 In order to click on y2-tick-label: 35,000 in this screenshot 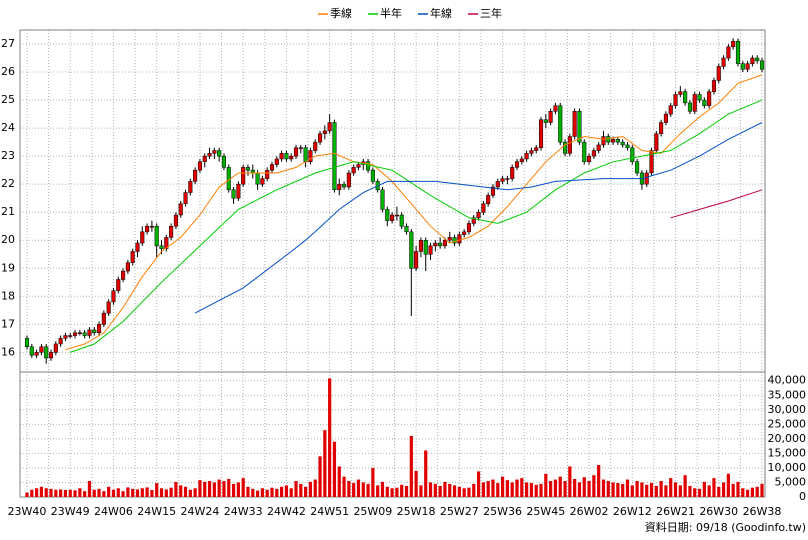, I will do `click(787, 394)`.